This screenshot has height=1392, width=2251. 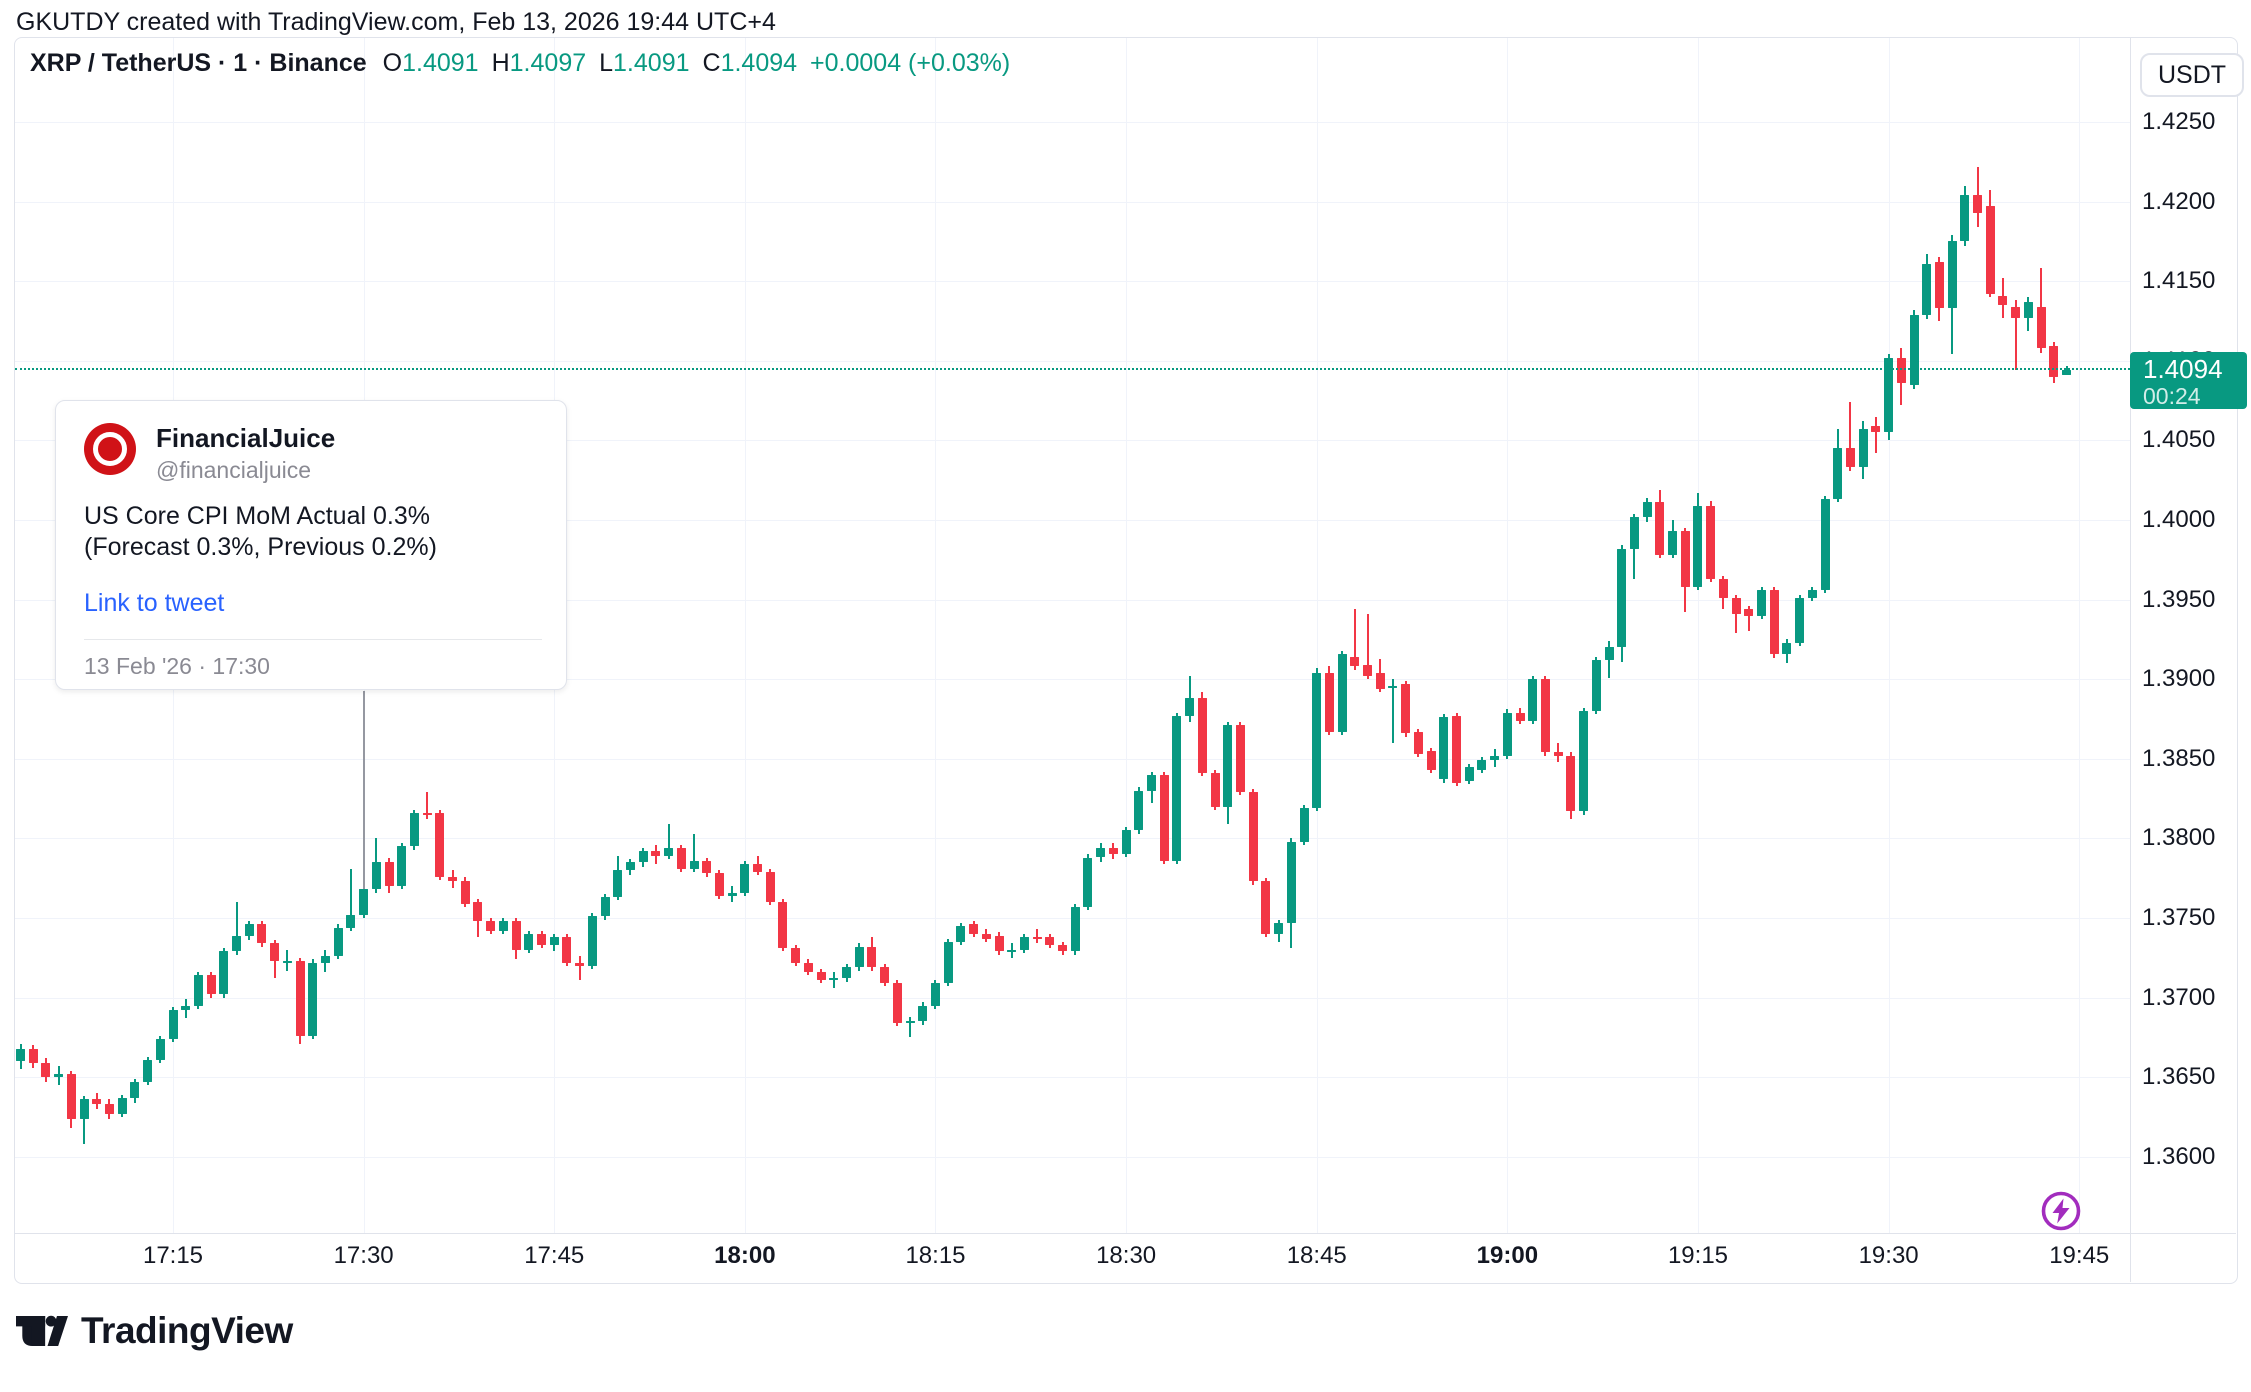 What do you see at coordinates (198, 63) in the screenshot?
I see `symbol-title: XRP / TetherUS · 1 · Binance` at bounding box center [198, 63].